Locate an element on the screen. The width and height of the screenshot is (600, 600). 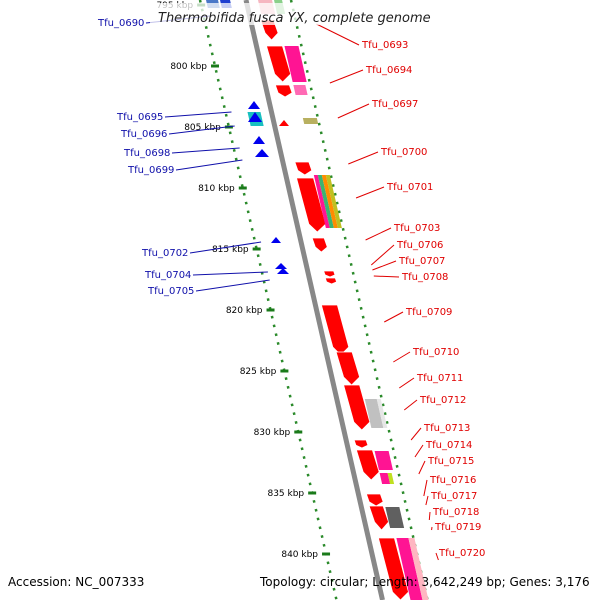
gene-label-tfu-0702: Tfu_0702 is located at coordinates (164, 253).